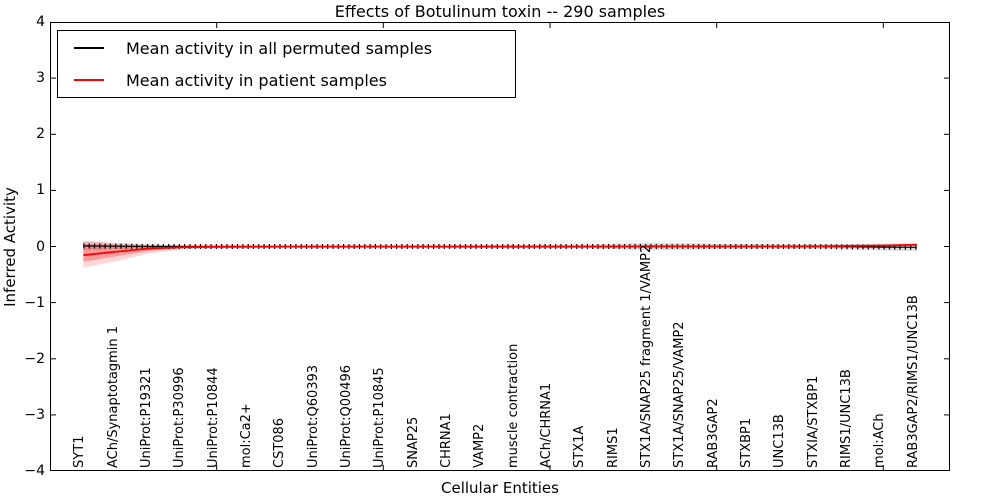 The image size is (1000, 500). What do you see at coordinates (746, 442) in the screenshot?
I see `x-category-label: STXBP1` at bounding box center [746, 442].